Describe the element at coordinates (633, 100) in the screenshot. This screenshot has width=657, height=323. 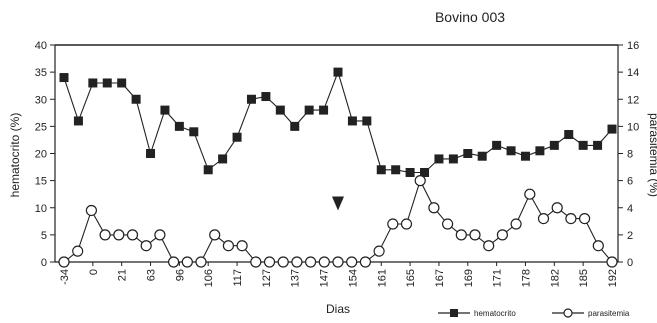
I see `right-tick-label: 12` at that location.